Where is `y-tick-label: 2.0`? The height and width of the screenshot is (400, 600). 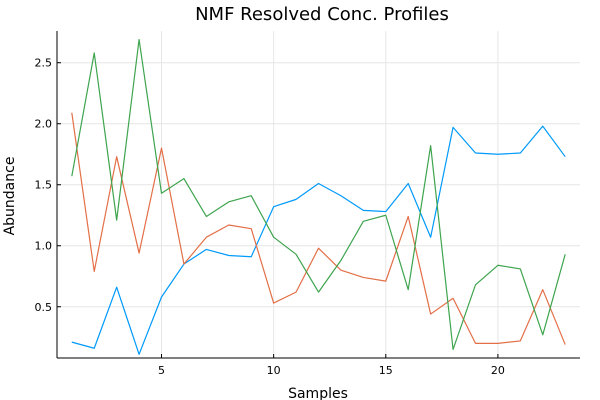
y-tick-label: 2.0 is located at coordinates (44, 124).